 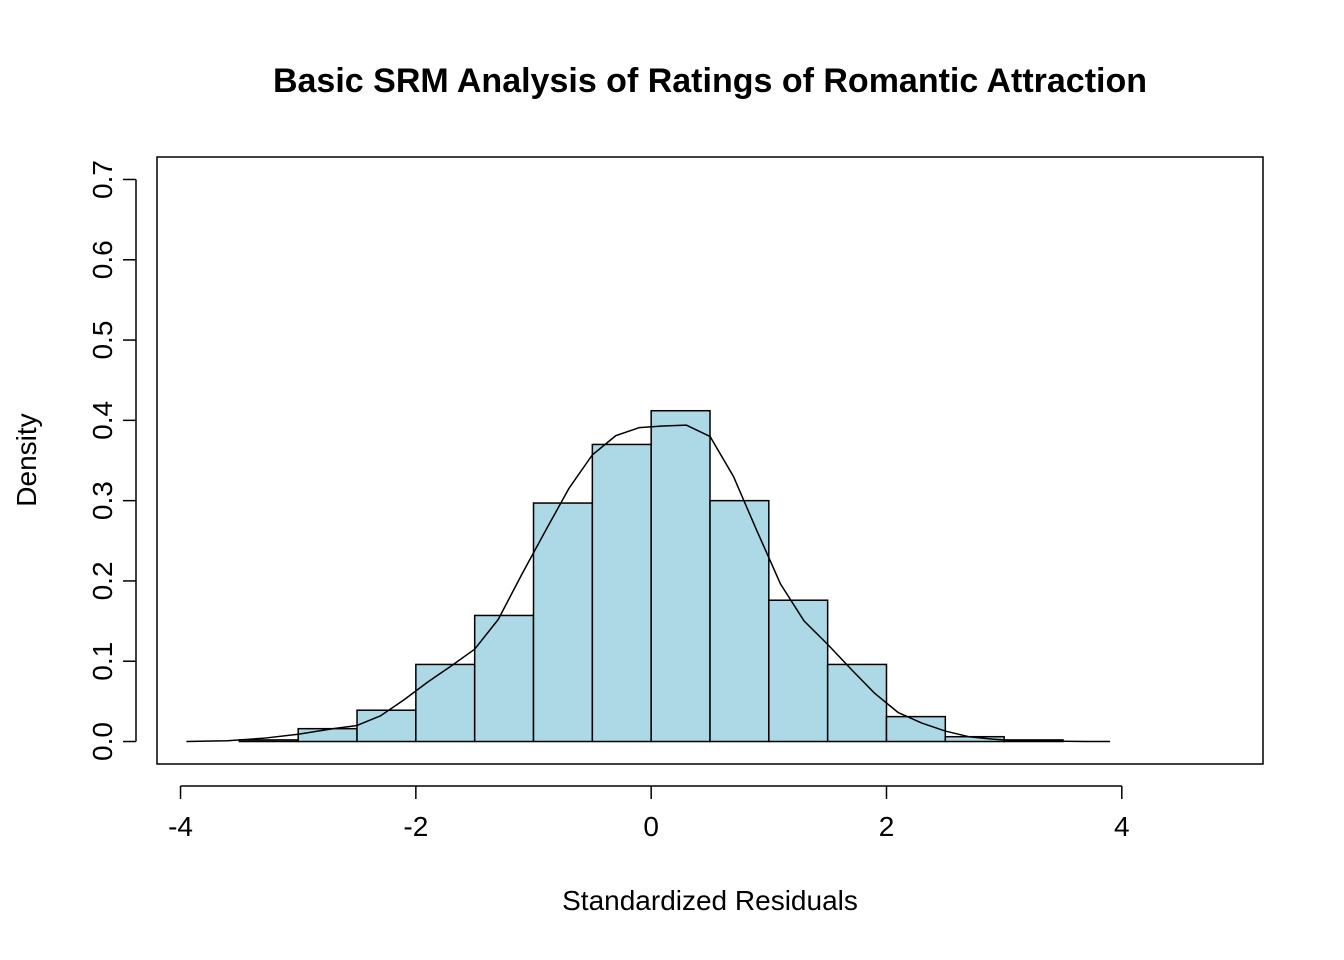 I want to click on x-tick-label: 4, so click(x=1122, y=826).